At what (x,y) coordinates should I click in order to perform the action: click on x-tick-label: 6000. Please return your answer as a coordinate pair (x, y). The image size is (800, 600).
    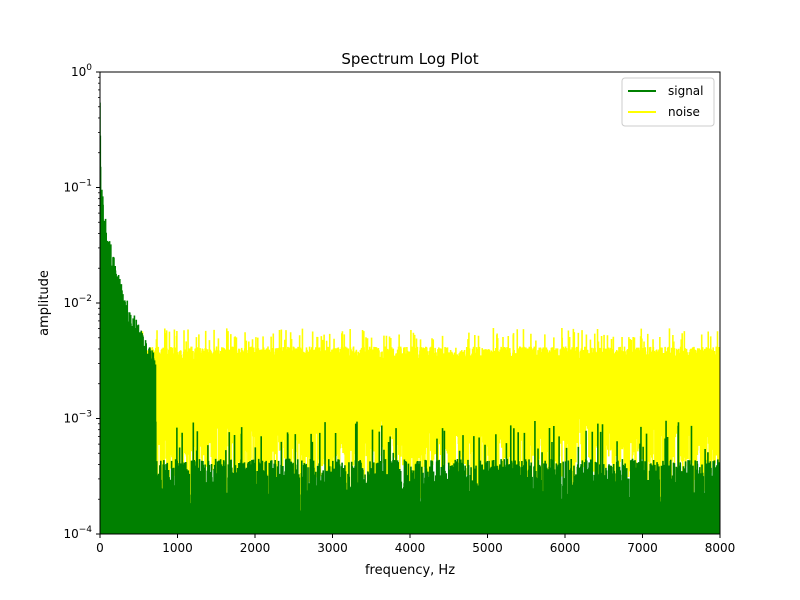
    Looking at the image, I should click on (565, 548).